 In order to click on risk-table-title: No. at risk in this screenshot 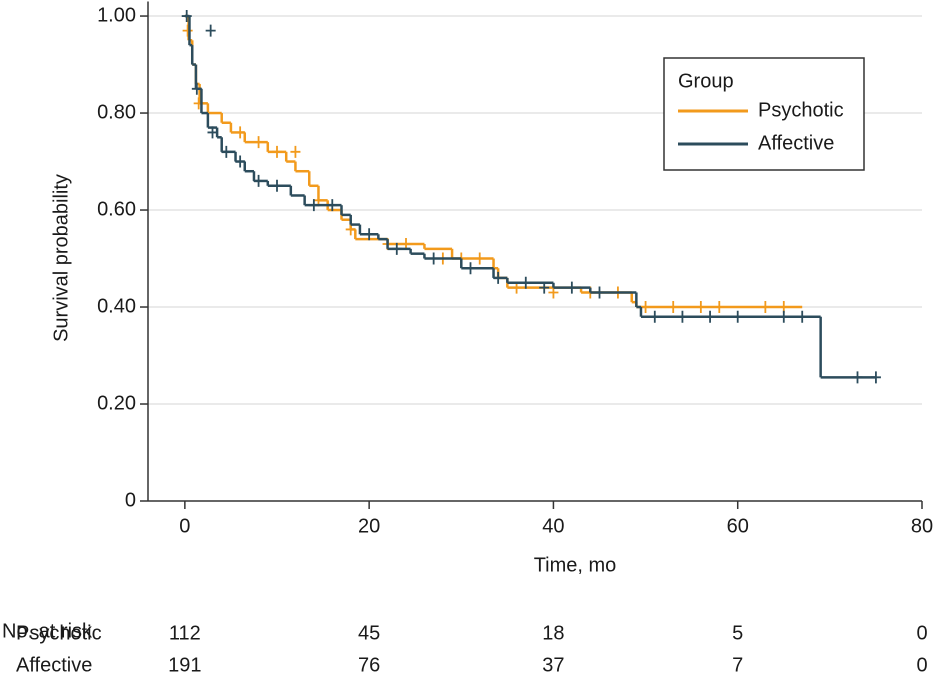, I will do `click(47, 631)`.